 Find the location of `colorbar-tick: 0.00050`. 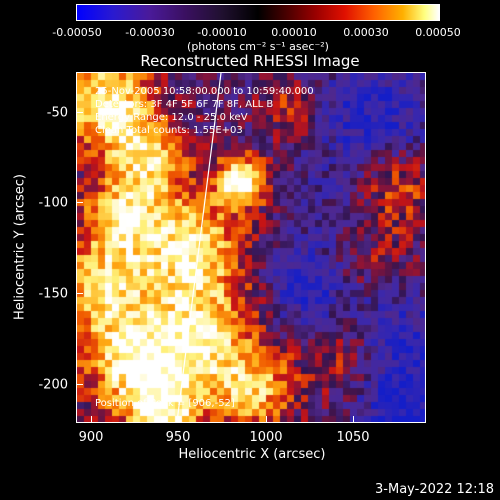

colorbar-tick: 0.00050 is located at coordinates (438, 32).